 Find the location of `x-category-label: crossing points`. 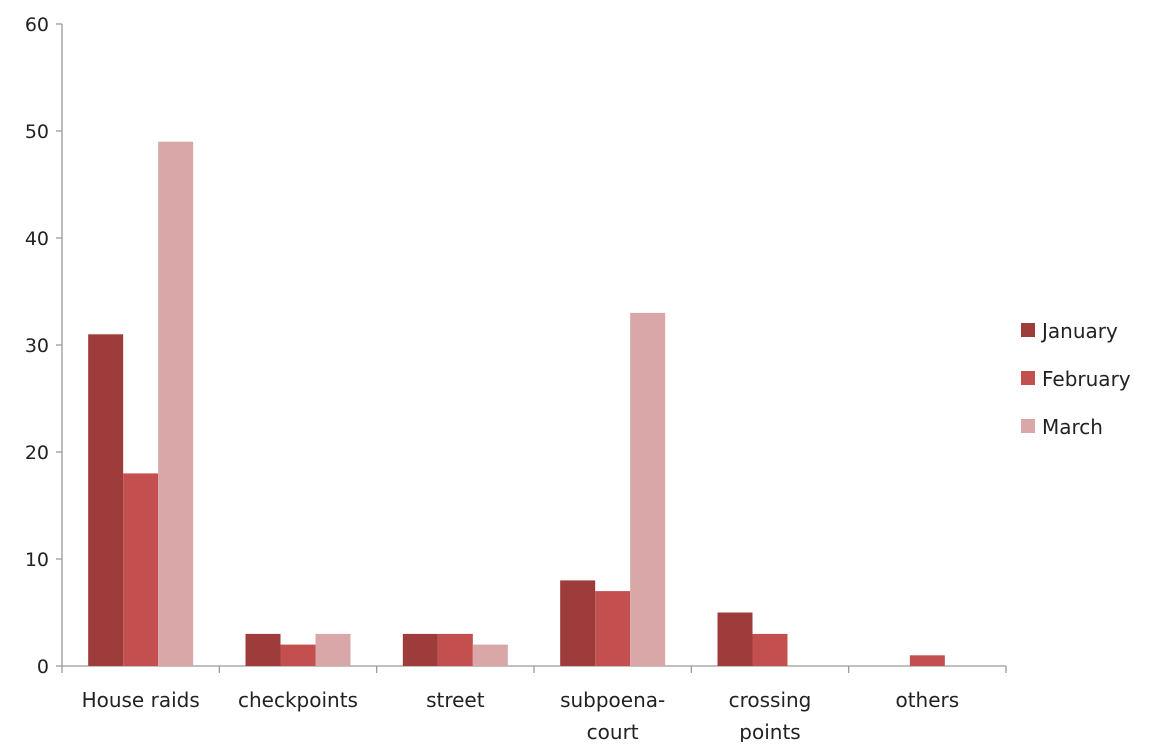

x-category-label: crossing points is located at coordinates (770, 715).